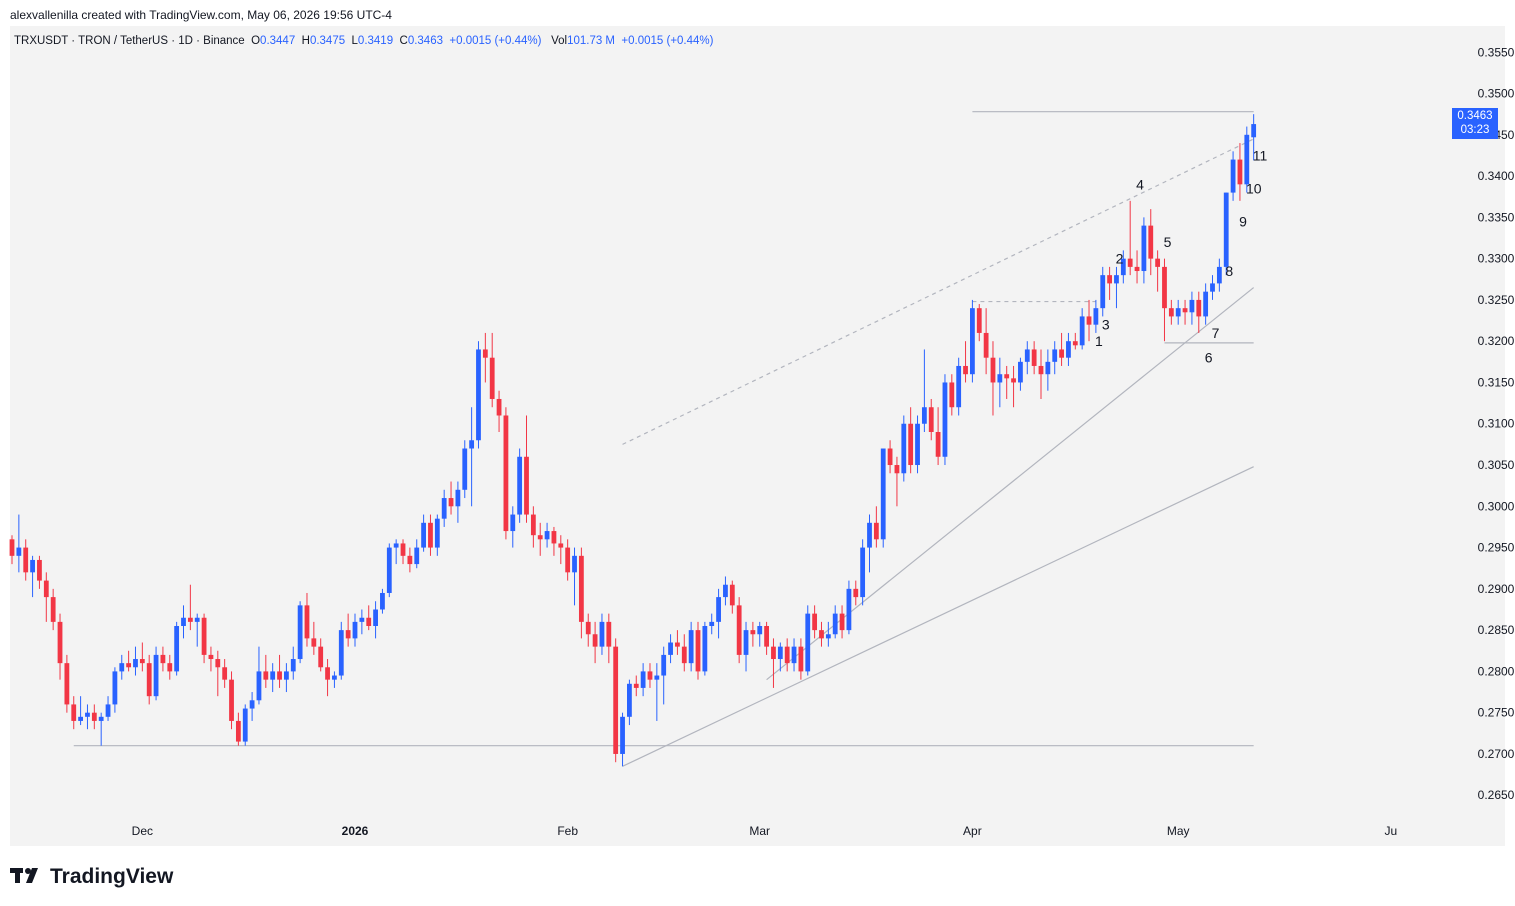  Describe the element at coordinates (567, 831) in the screenshot. I see `time-tick-label: Feb` at that location.